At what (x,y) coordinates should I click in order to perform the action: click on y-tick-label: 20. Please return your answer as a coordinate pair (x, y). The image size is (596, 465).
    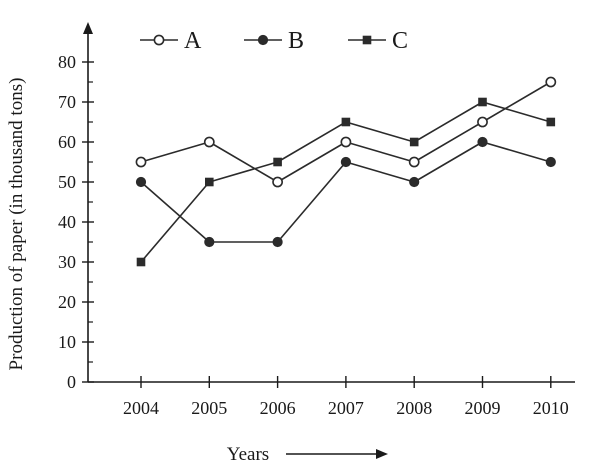
    Looking at the image, I should click on (67, 302).